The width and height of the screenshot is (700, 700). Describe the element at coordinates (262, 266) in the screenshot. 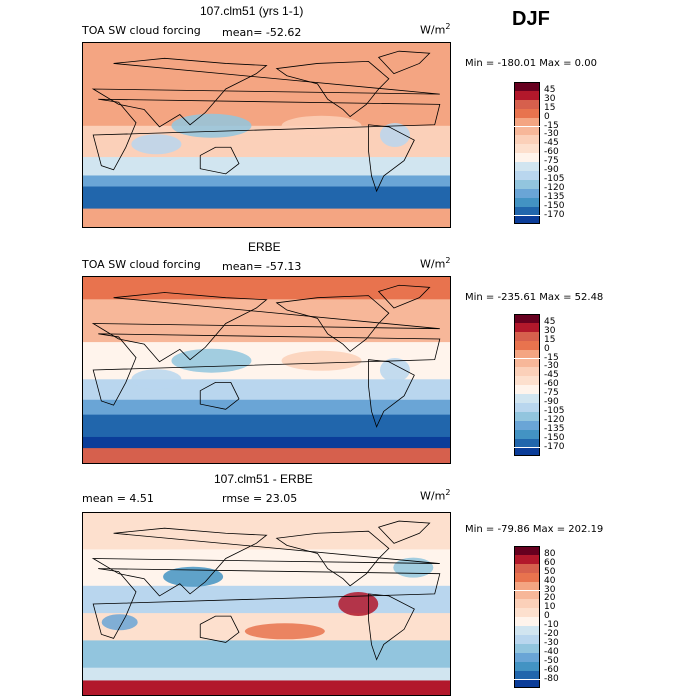

I see `panel2-stat: mean= -57.13` at that location.